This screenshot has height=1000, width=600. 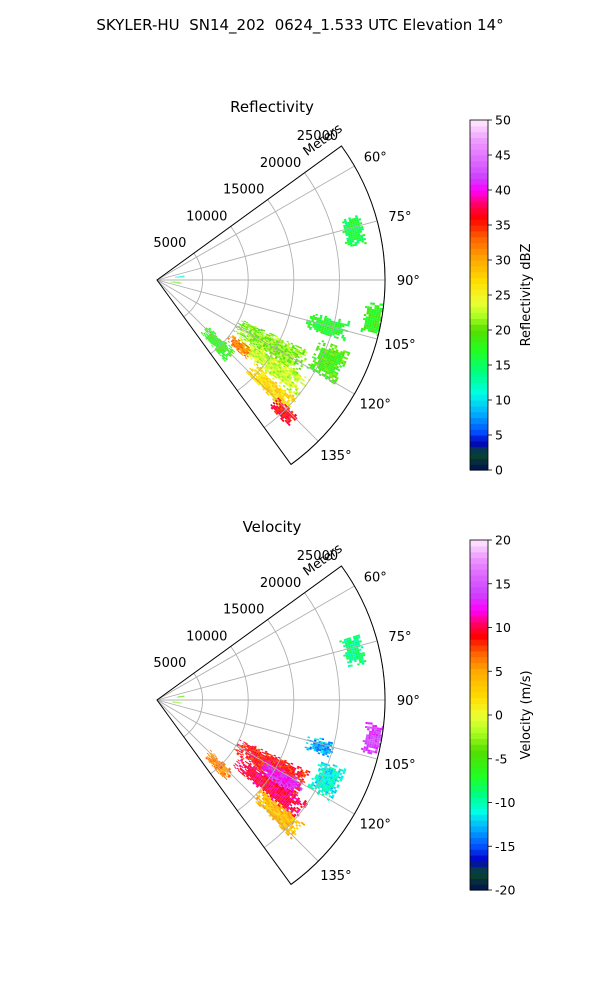 What do you see at coordinates (317, 556) in the screenshot?
I see `radial-tick-label: 25000` at bounding box center [317, 556].